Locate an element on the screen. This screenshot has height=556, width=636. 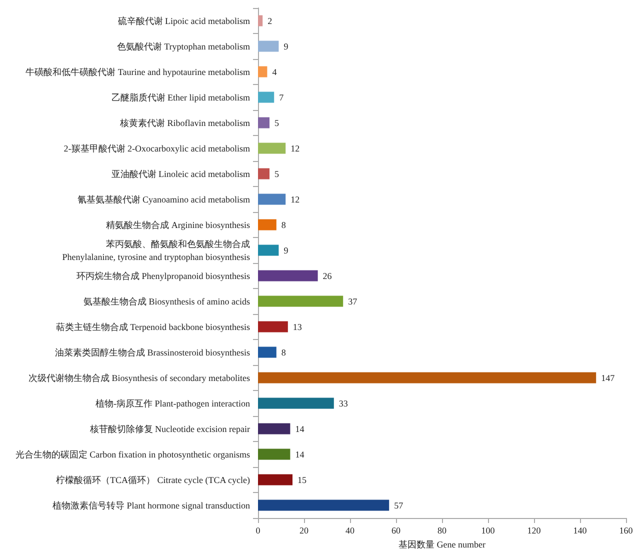
data-label: 15 is located at coordinates (302, 479).